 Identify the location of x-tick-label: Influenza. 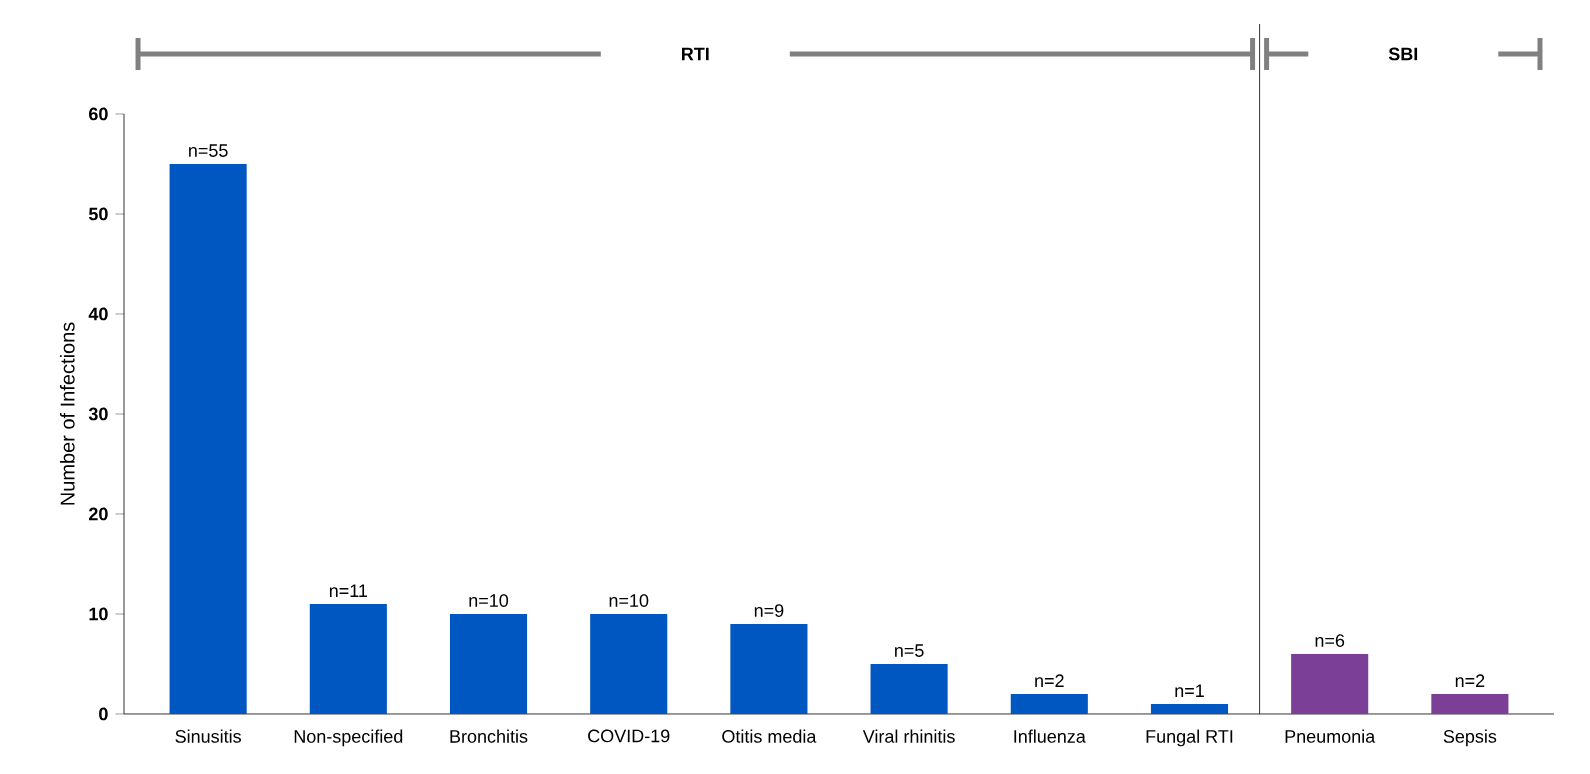
(1050, 736).